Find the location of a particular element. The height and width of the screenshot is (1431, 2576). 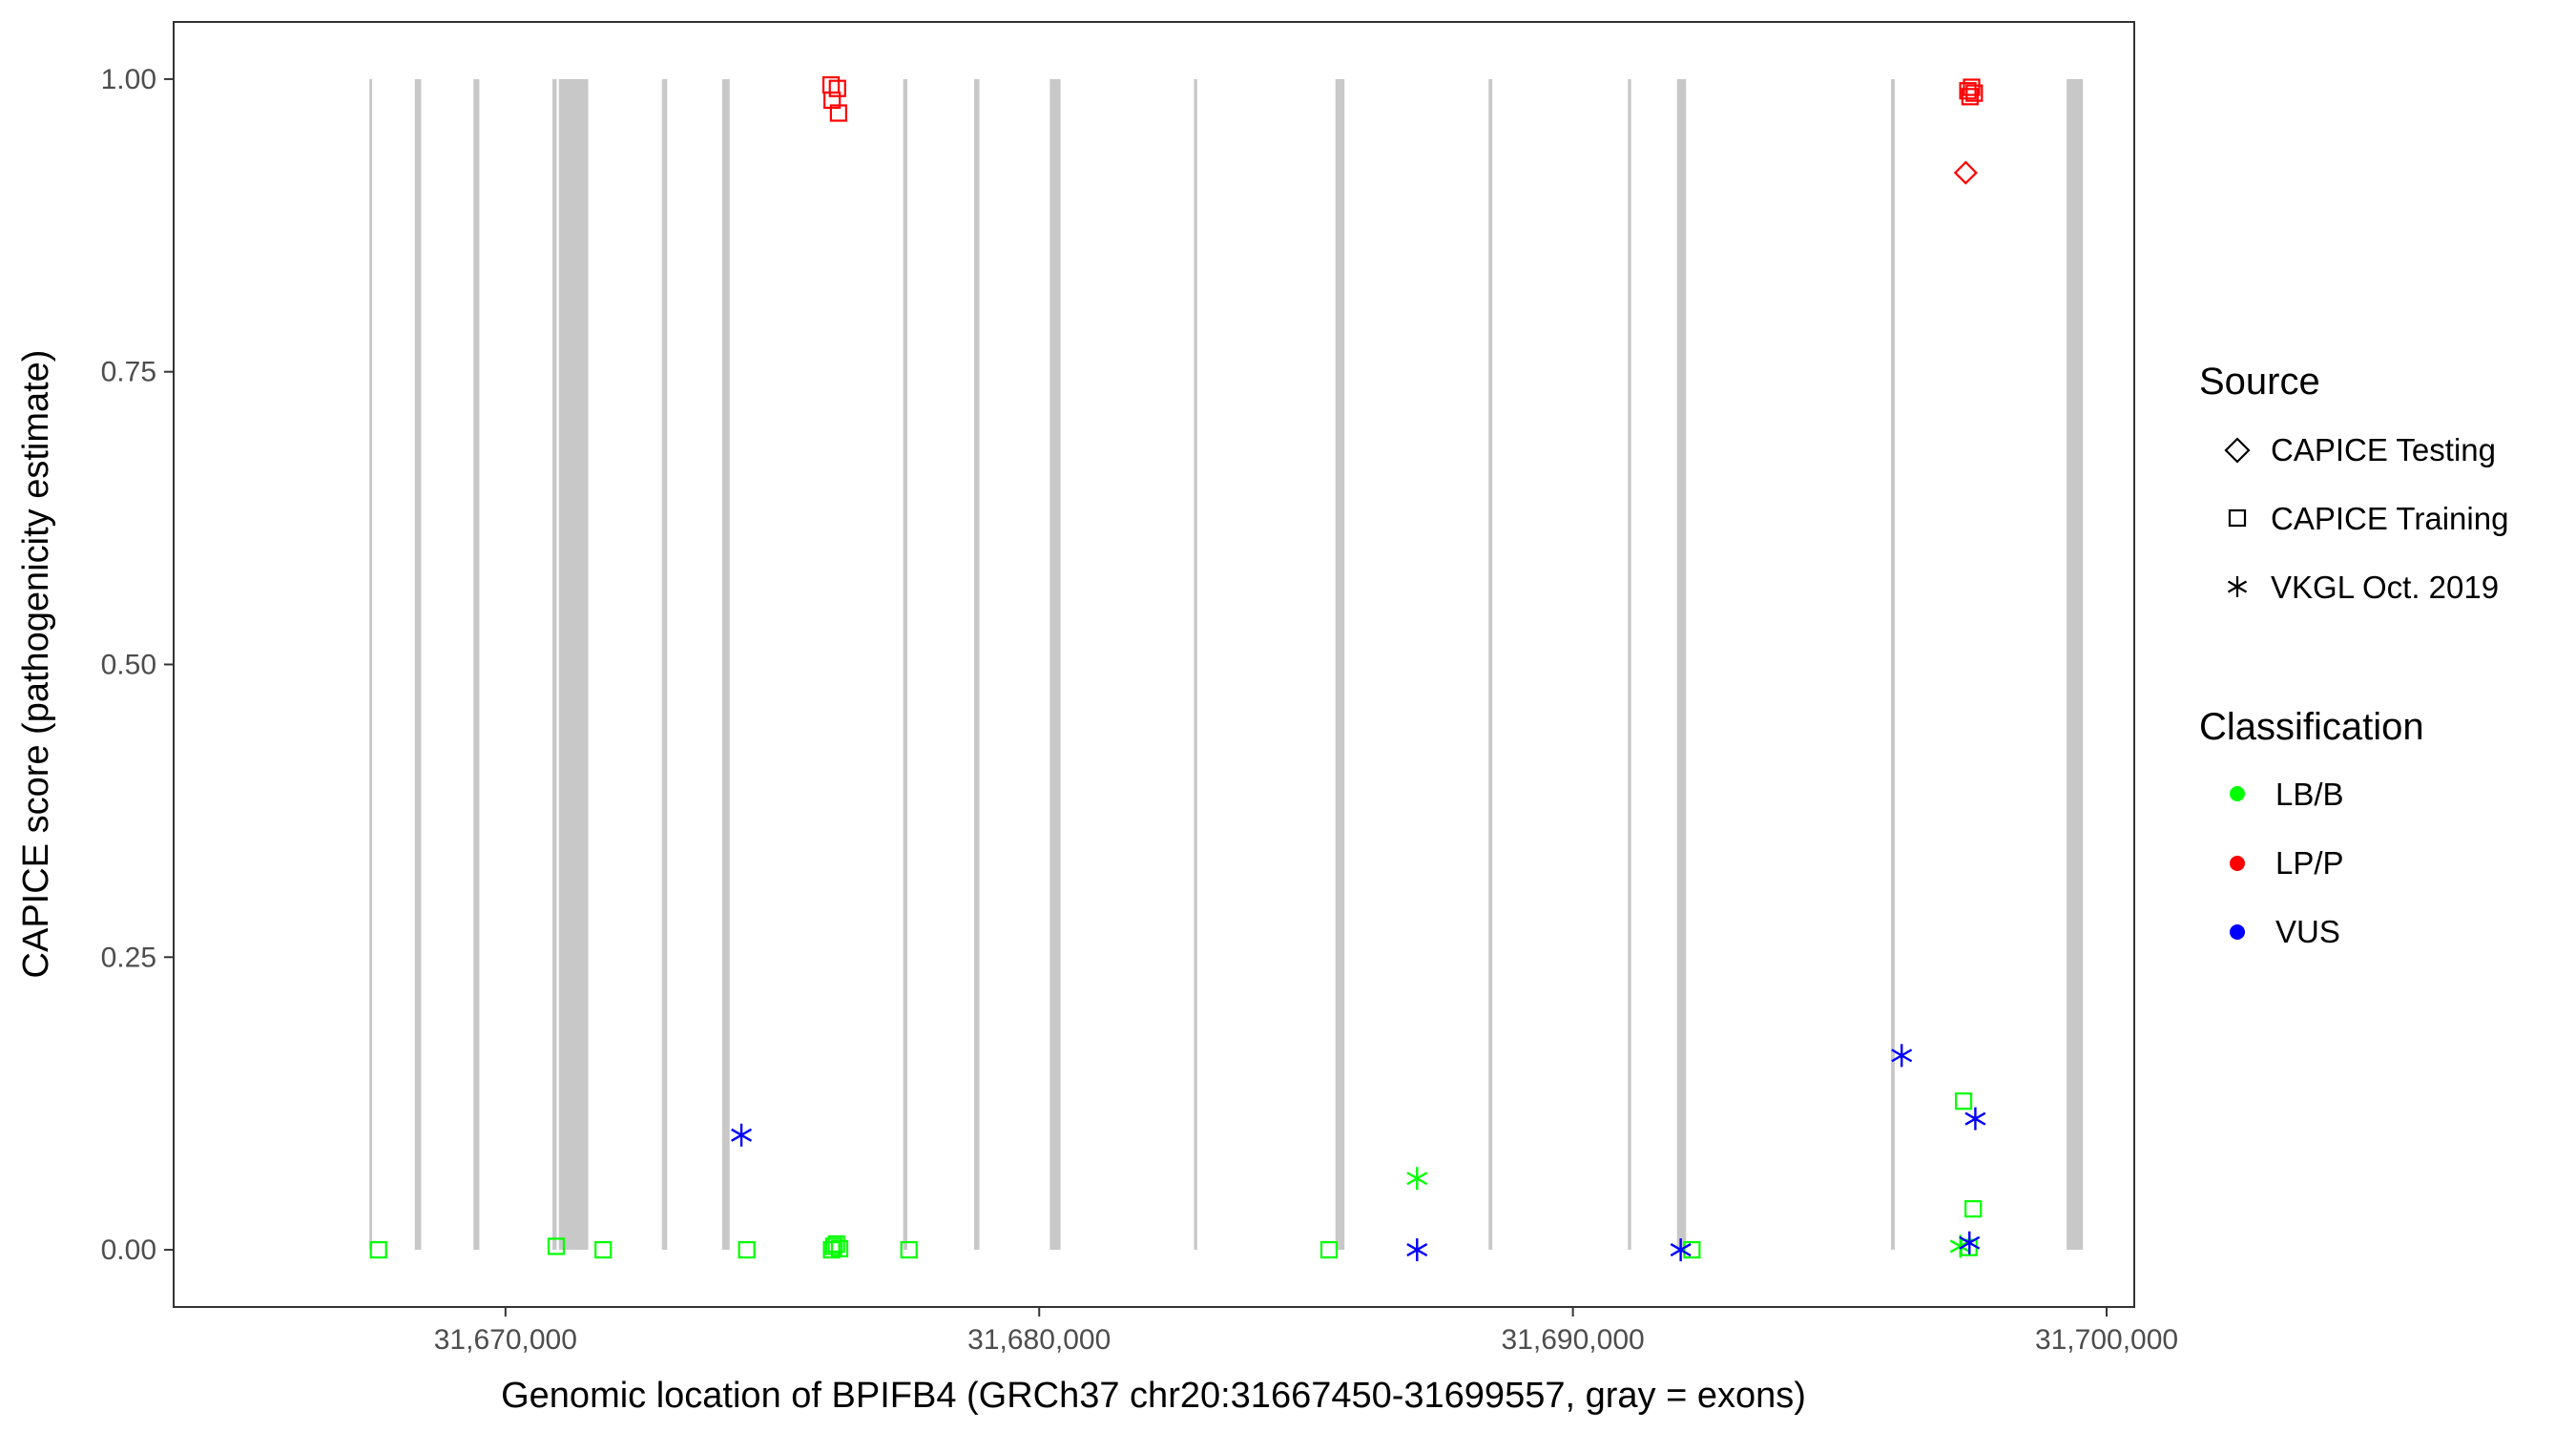

legend-item-vus: VUS is located at coordinates (2285, 931).